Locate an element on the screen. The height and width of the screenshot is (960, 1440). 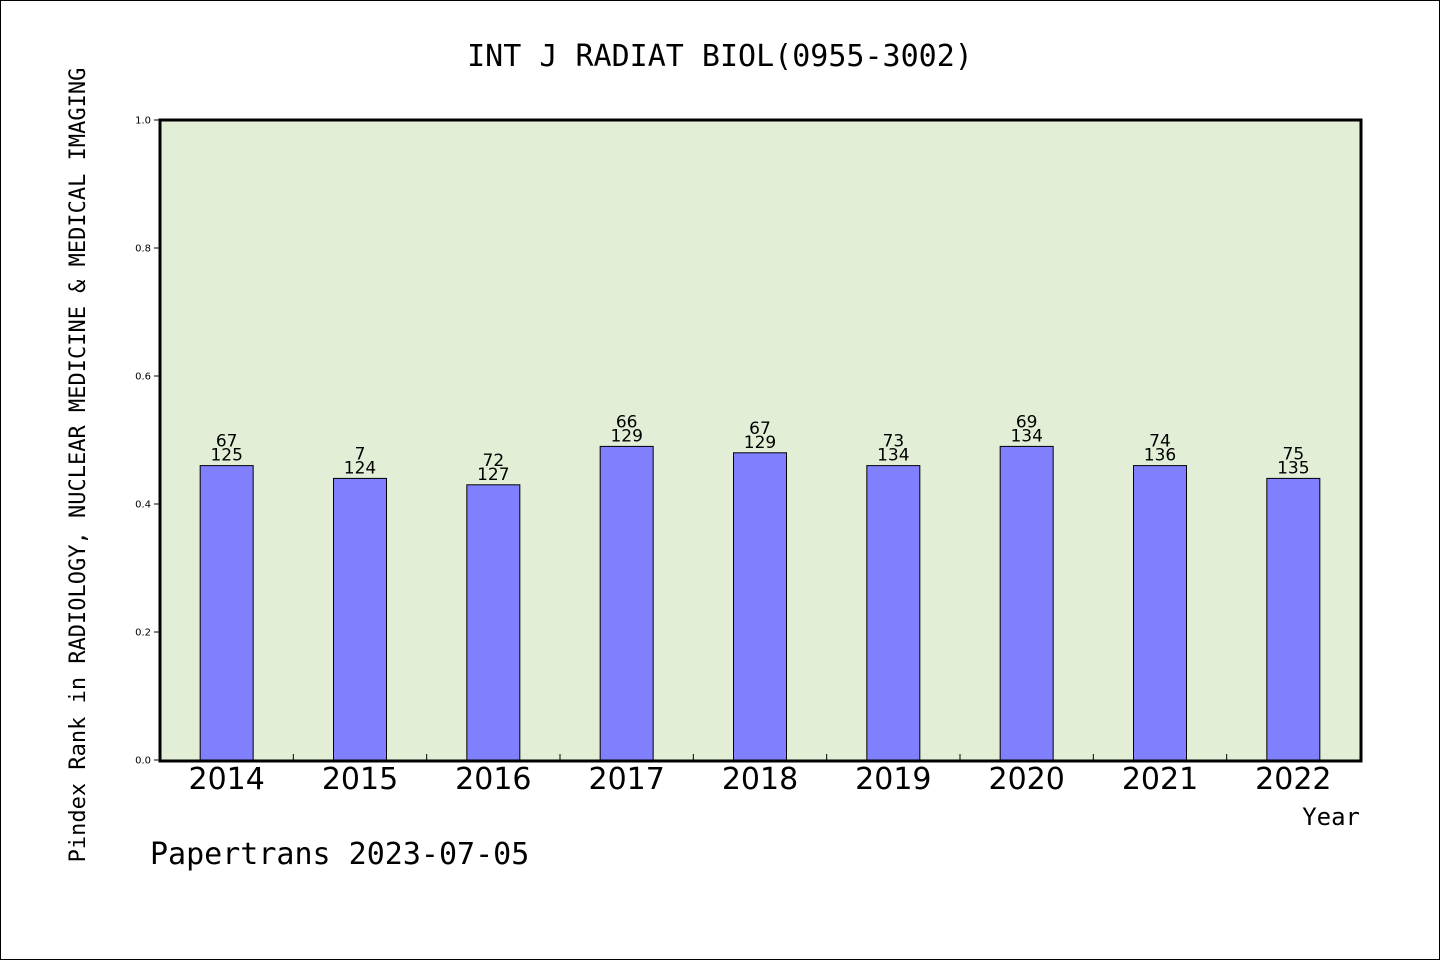
x-tick-label: 2017 is located at coordinates (626, 779).